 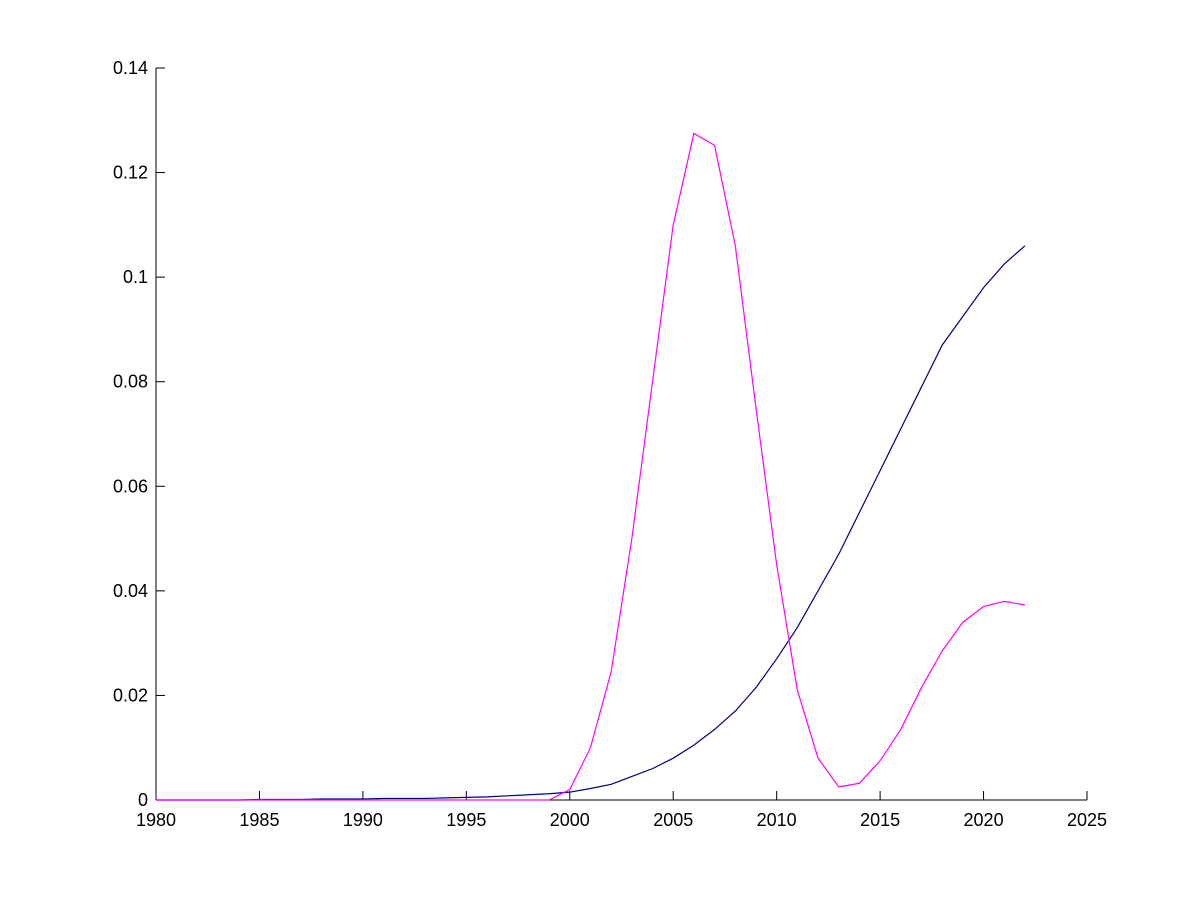 I want to click on y-tick-label: 0.08, so click(x=130, y=382).